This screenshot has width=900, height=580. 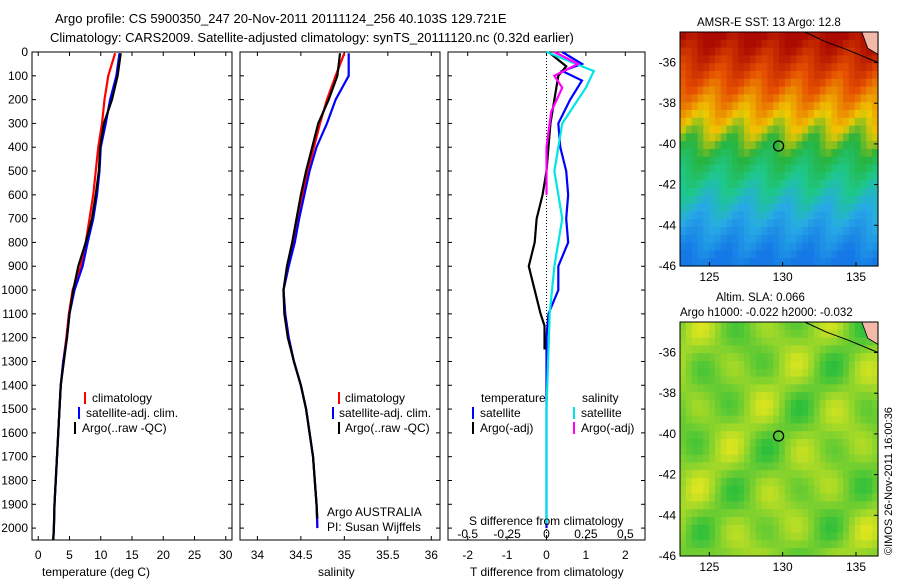 I want to click on map-cells, so click(x=779, y=439).